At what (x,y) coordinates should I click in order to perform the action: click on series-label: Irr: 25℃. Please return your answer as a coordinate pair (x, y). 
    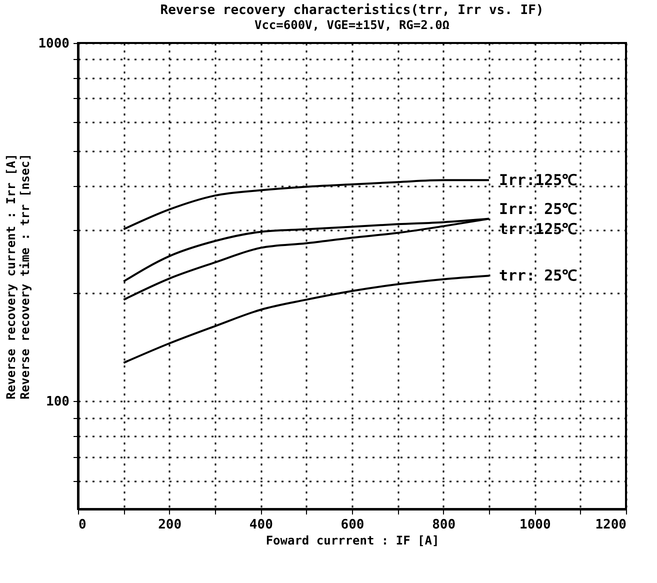
    Looking at the image, I should click on (538, 209).